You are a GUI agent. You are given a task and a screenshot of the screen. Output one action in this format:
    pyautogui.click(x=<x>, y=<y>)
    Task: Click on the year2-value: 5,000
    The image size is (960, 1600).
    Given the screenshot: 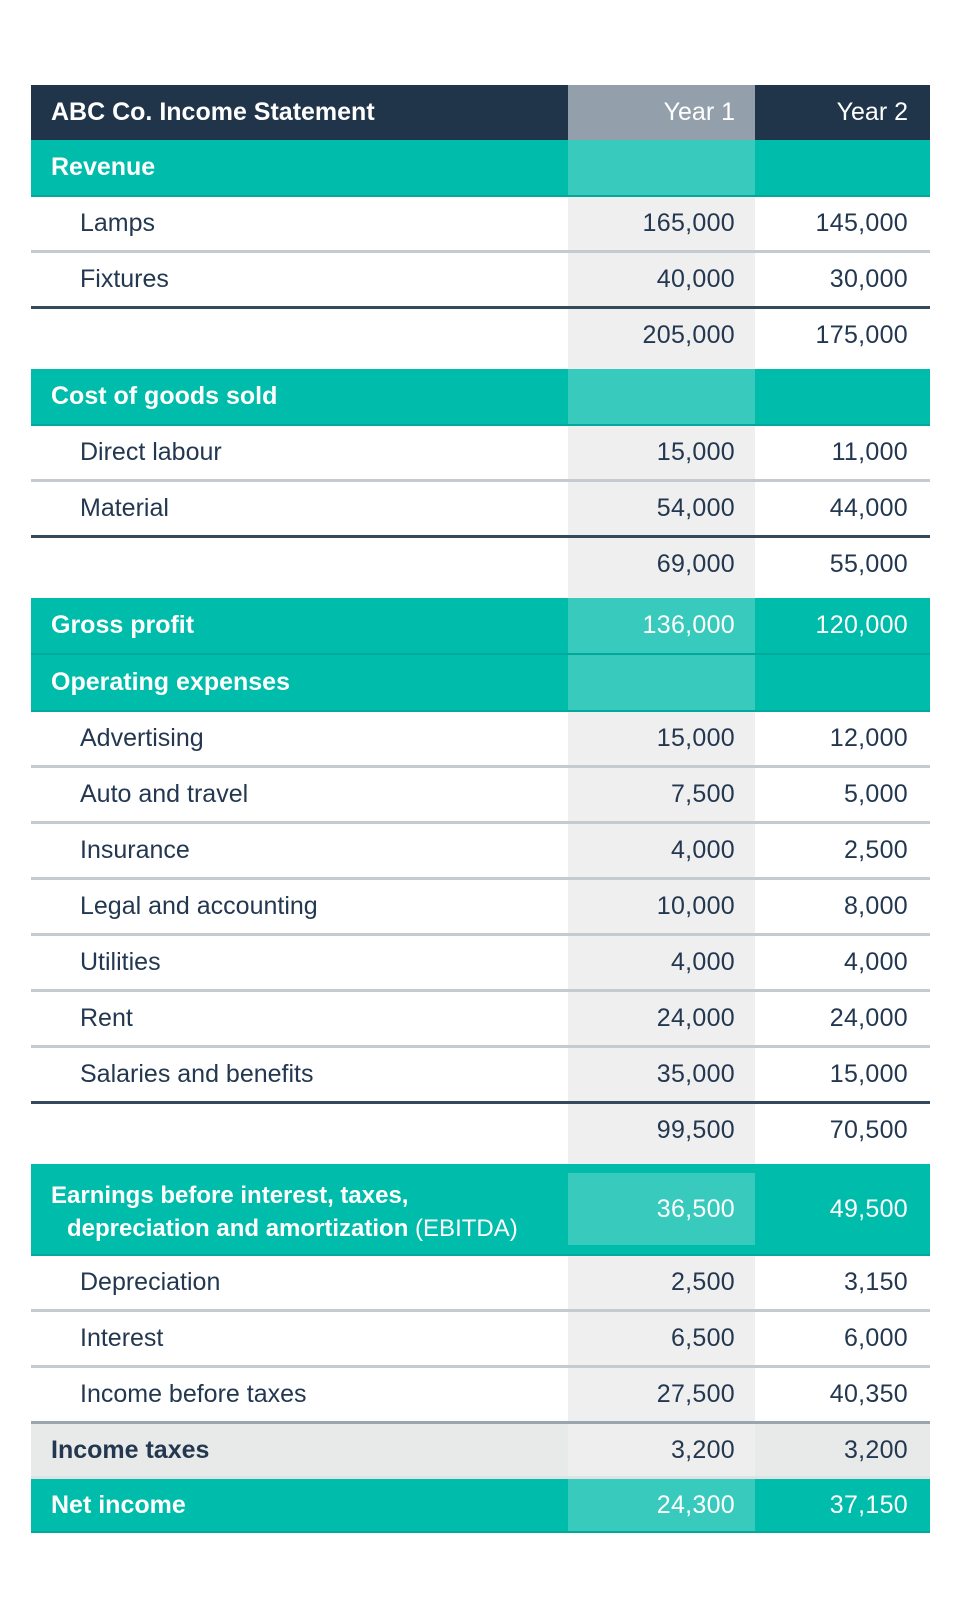 What is the action you would take?
    pyautogui.click(x=875, y=794)
    